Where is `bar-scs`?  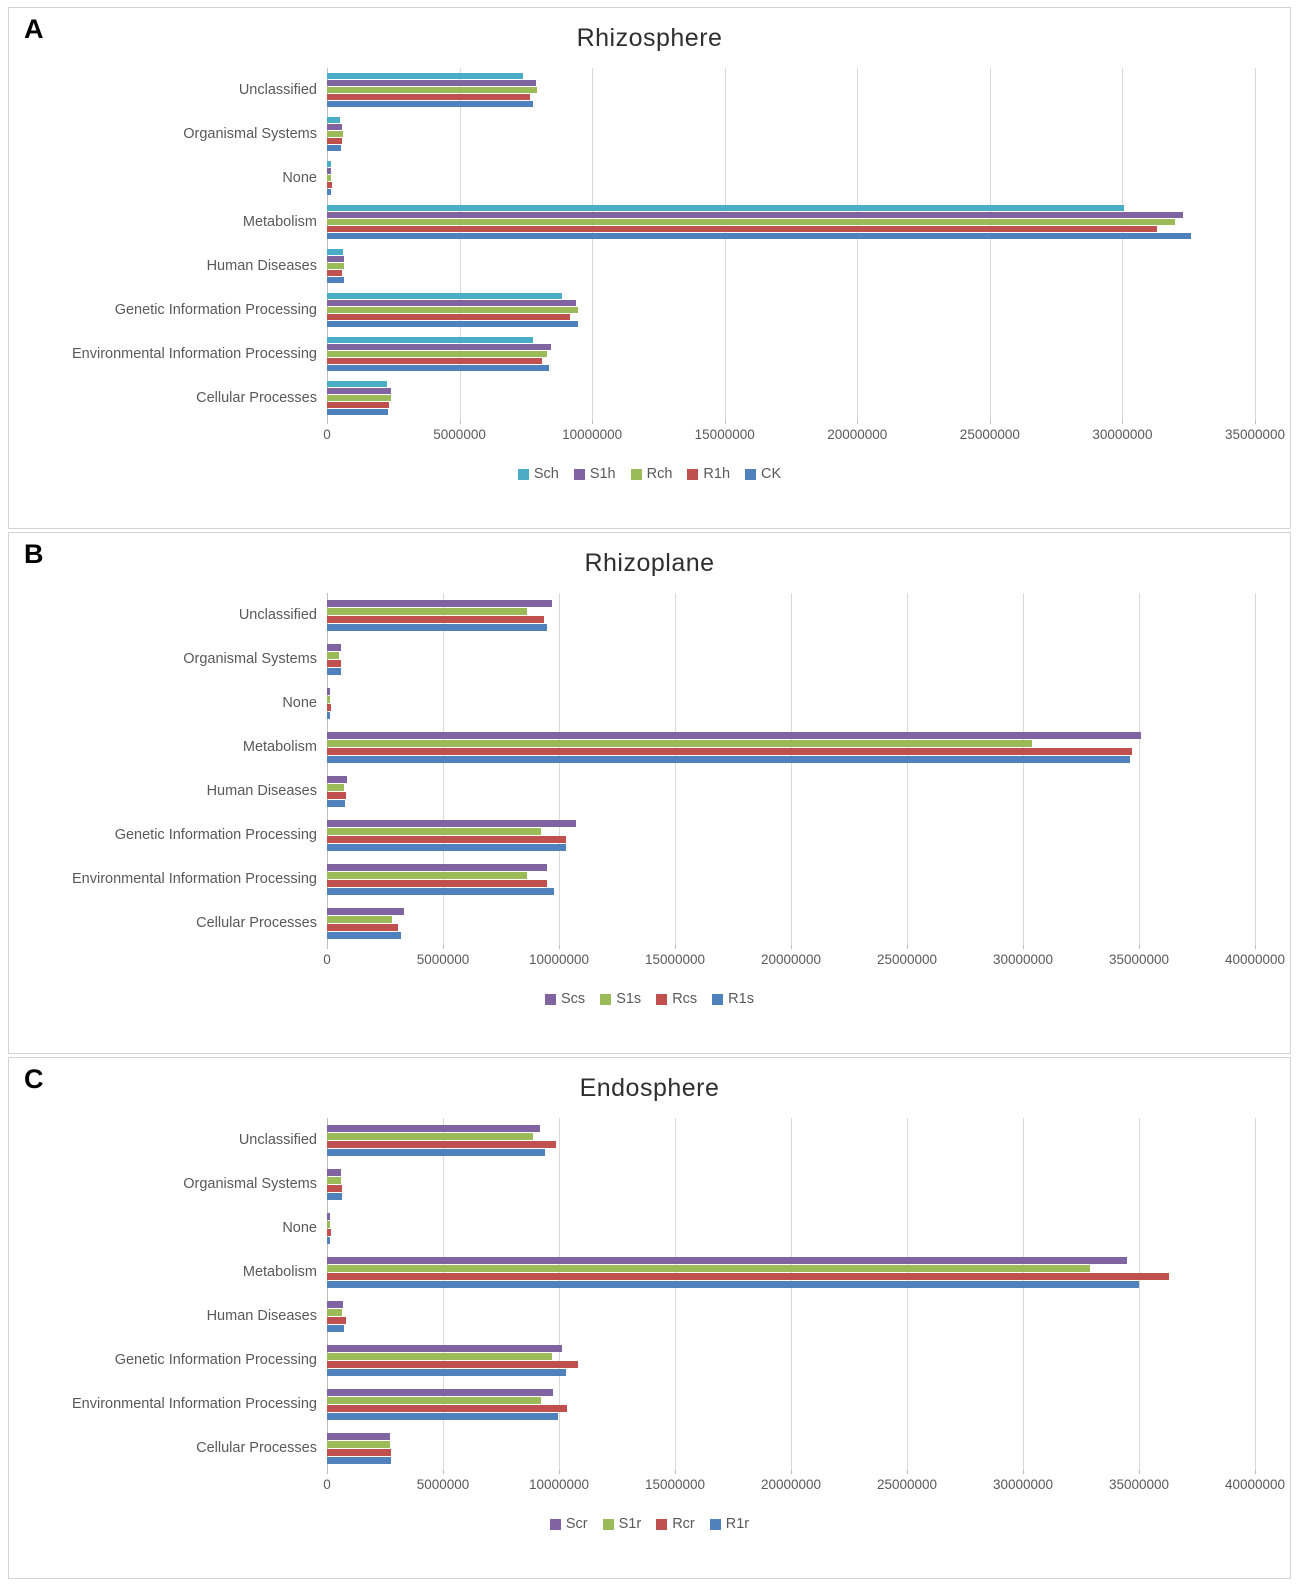 bar-scs is located at coordinates (452, 823).